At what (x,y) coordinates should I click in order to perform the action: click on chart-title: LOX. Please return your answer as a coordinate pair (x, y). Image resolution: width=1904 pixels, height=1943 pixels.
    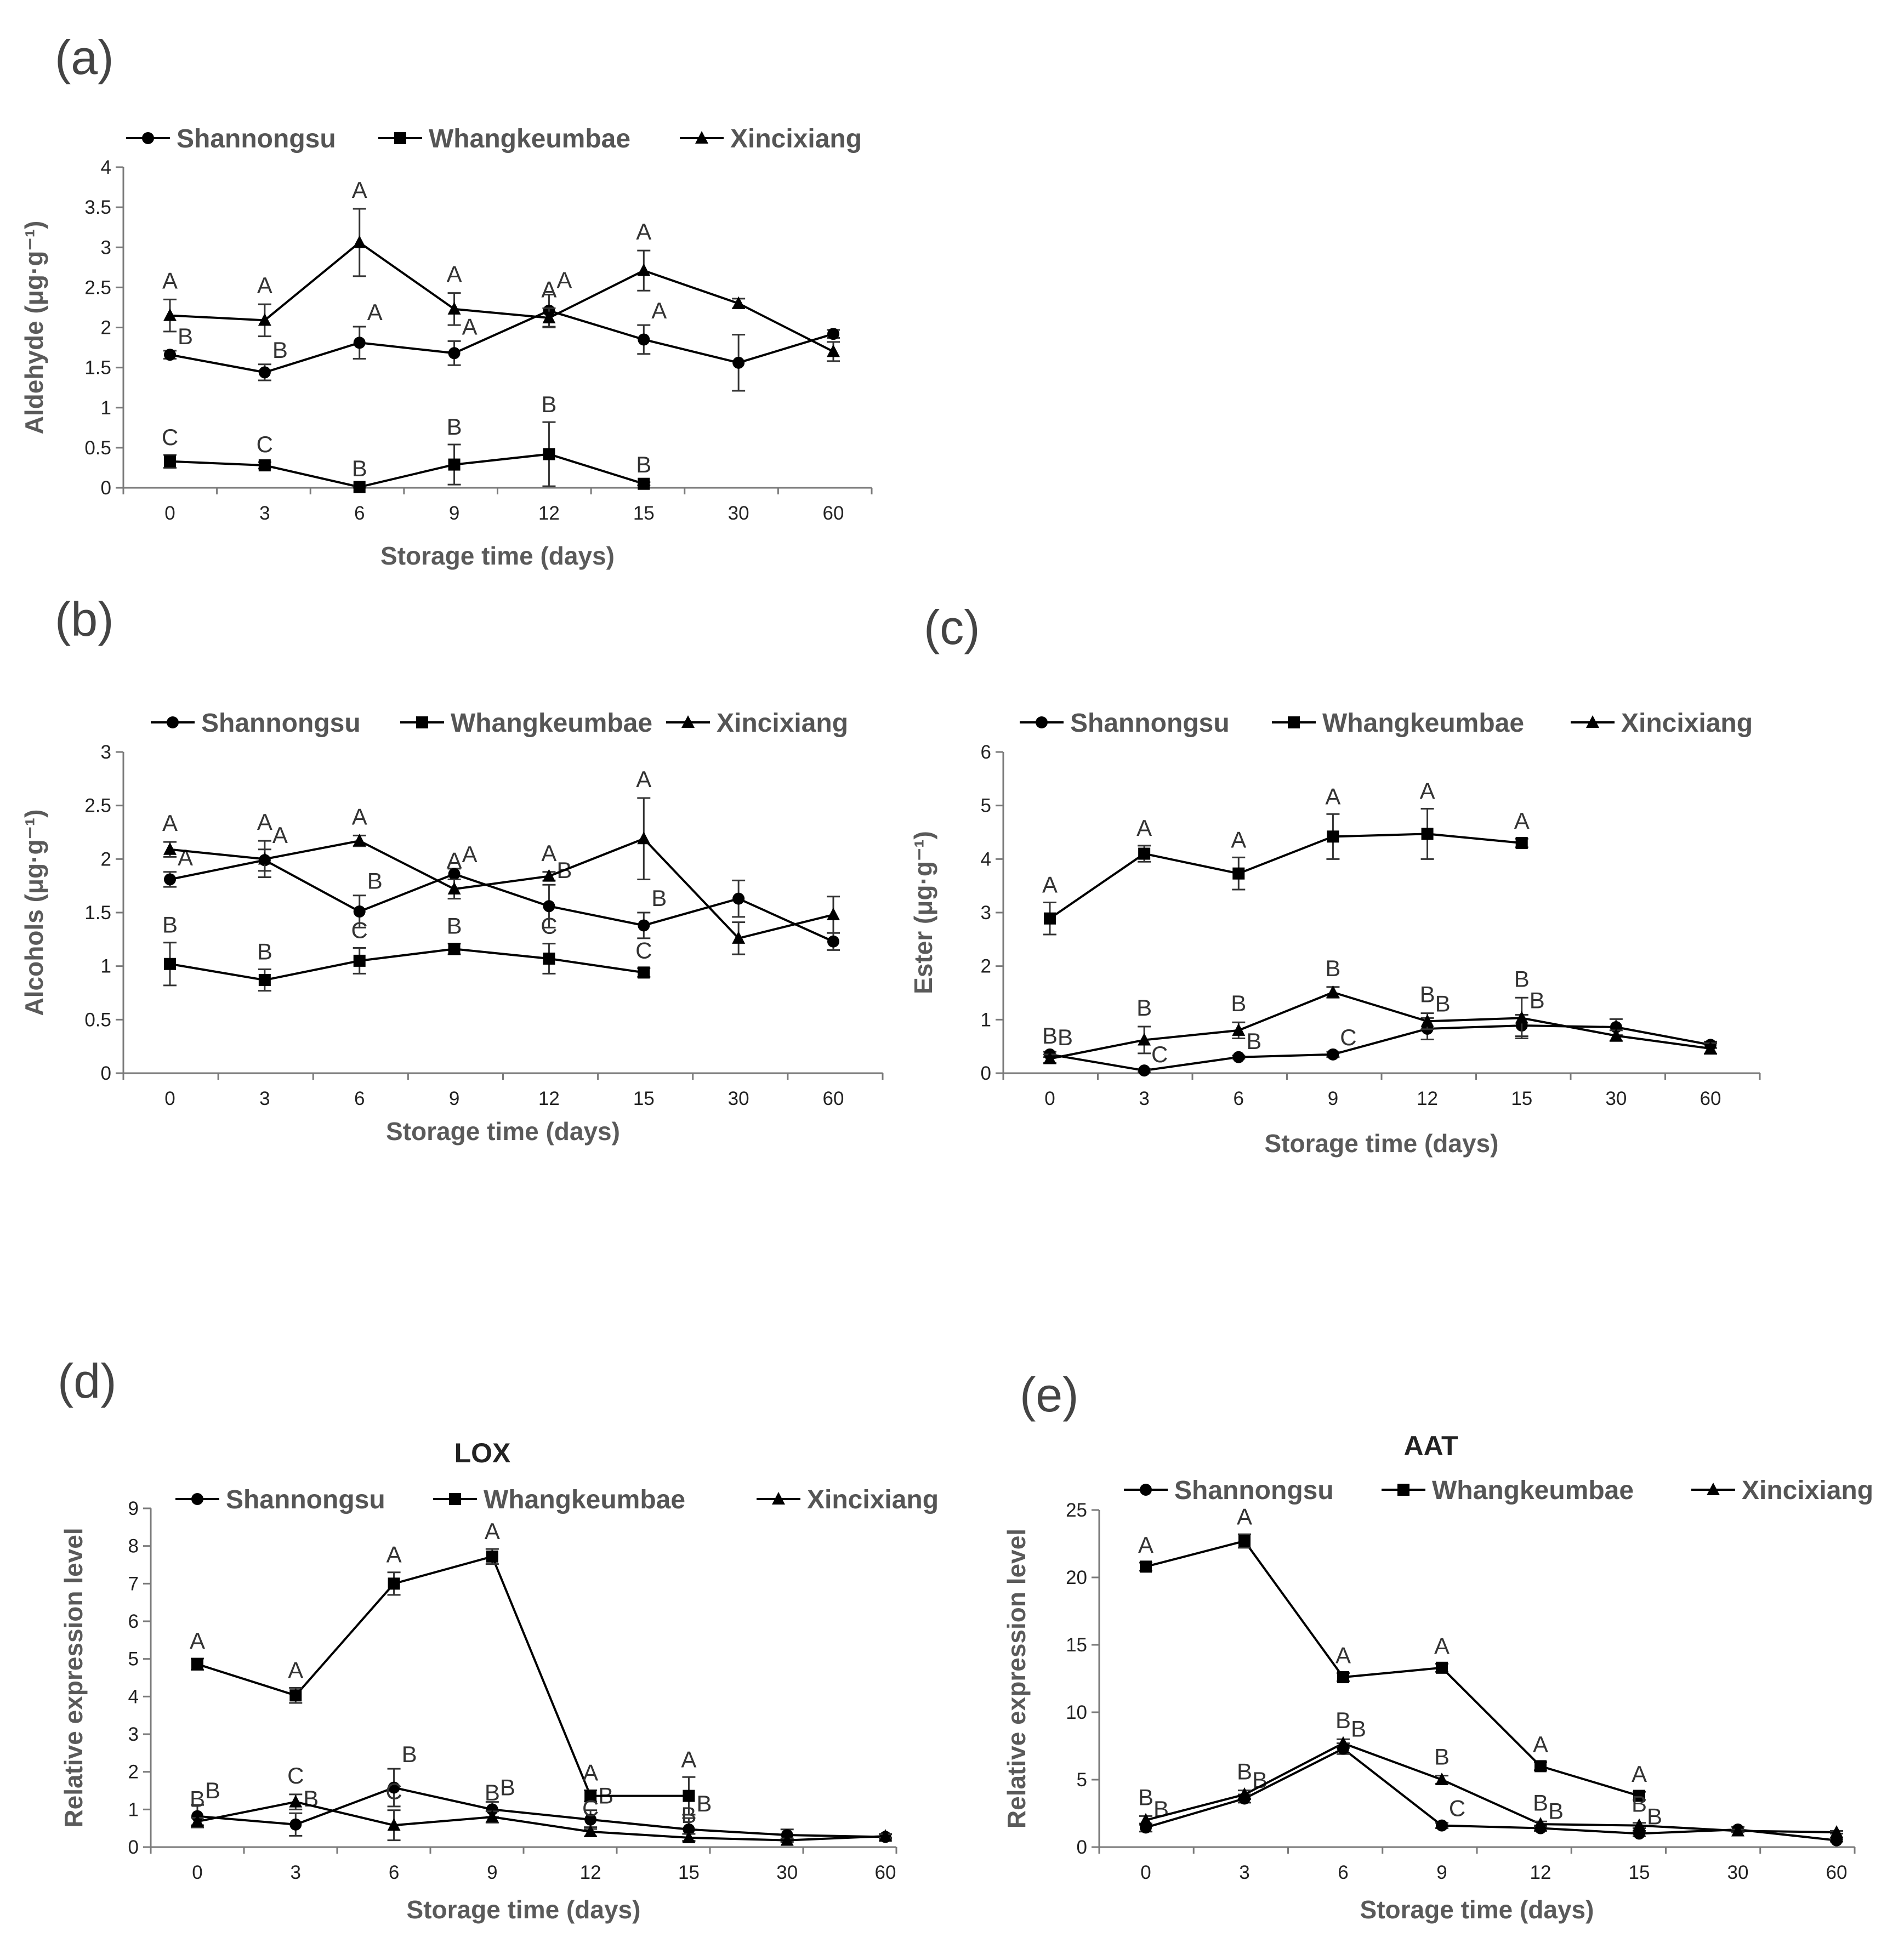
    Looking at the image, I should click on (482, 1453).